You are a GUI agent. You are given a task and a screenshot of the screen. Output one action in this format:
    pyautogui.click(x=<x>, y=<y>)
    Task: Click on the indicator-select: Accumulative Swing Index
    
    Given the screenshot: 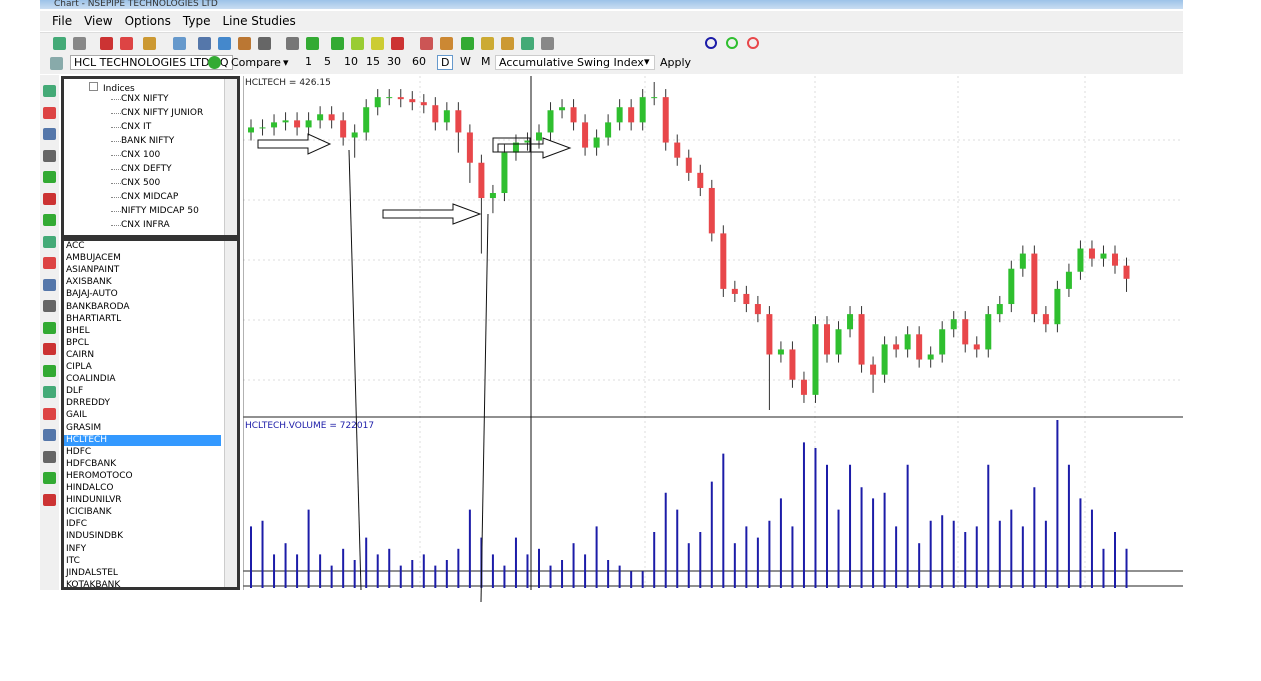 What is the action you would take?
    pyautogui.click(x=575, y=62)
    